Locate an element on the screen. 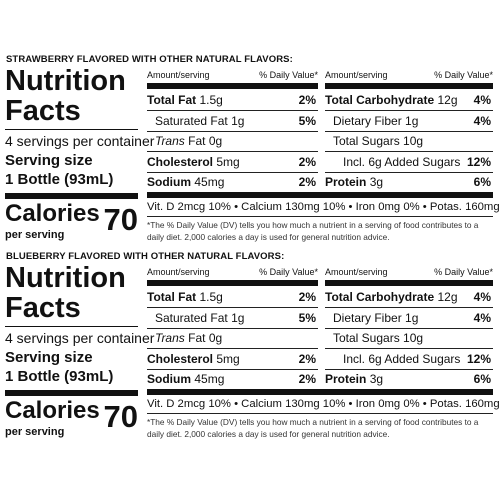 The height and width of the screenshot is (500, 500). nutrient-name: Cholesterol is located at coordinates (180, 358).